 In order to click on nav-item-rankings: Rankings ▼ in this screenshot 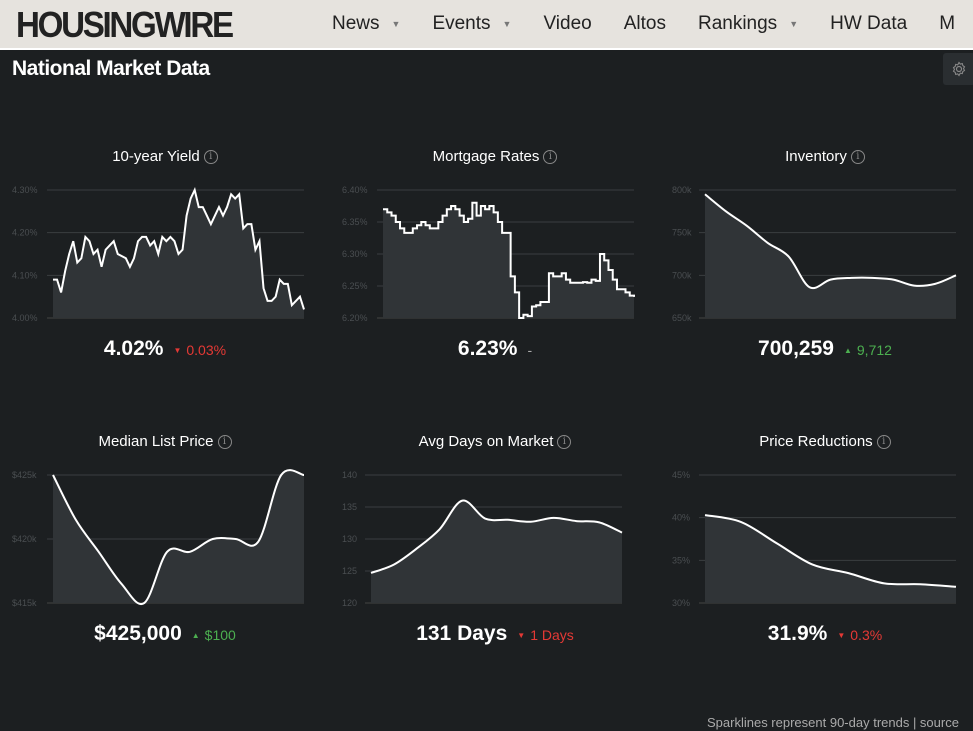, I will do `click(748, 24)`.